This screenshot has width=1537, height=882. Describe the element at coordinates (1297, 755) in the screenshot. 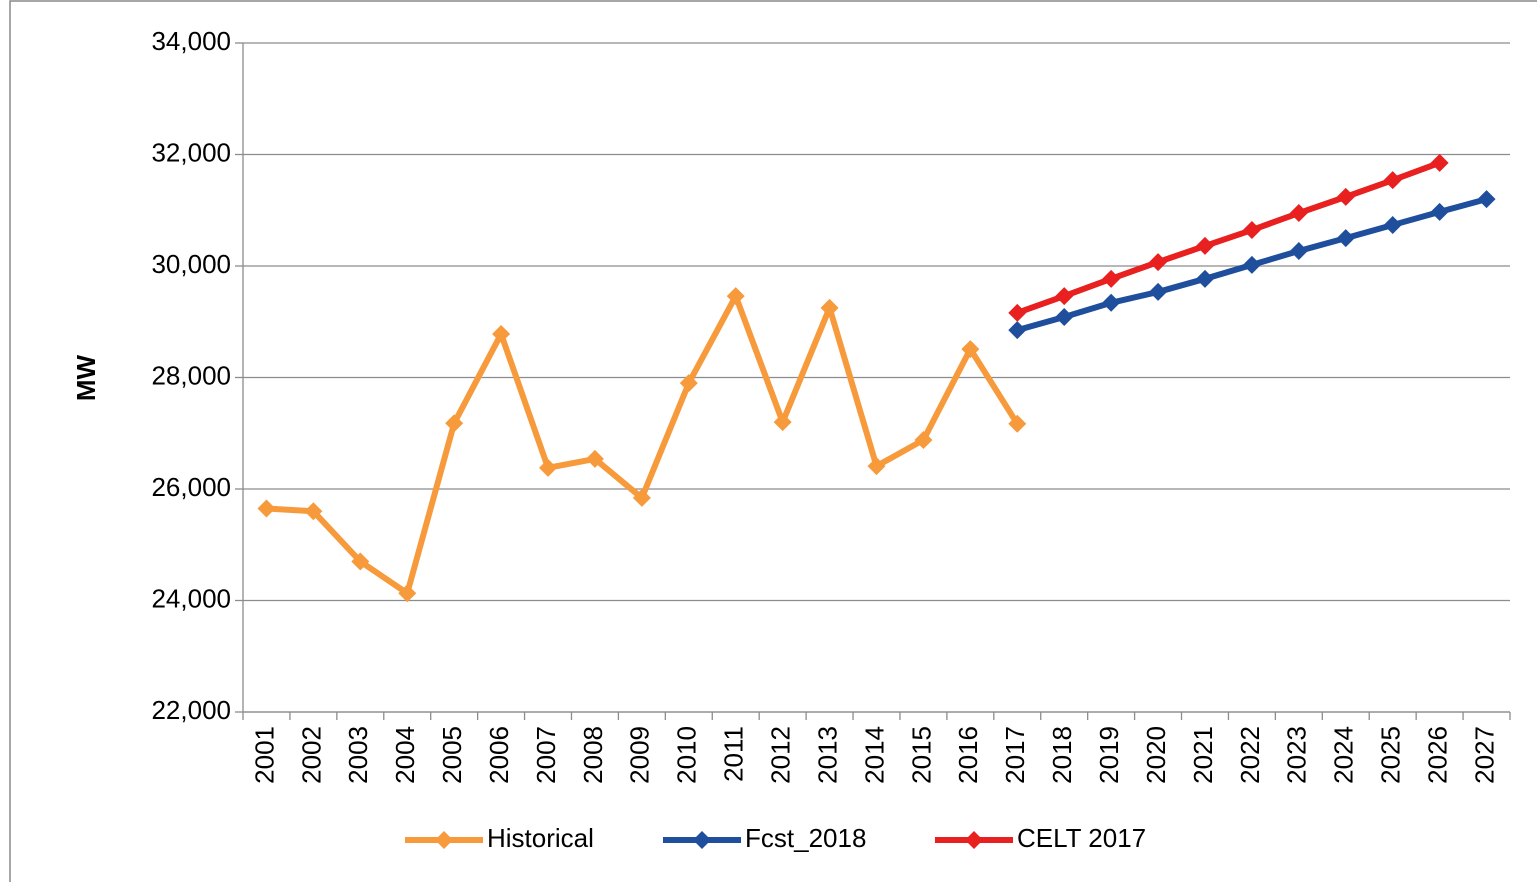

I see `x-tick-label: 2023` at that location.